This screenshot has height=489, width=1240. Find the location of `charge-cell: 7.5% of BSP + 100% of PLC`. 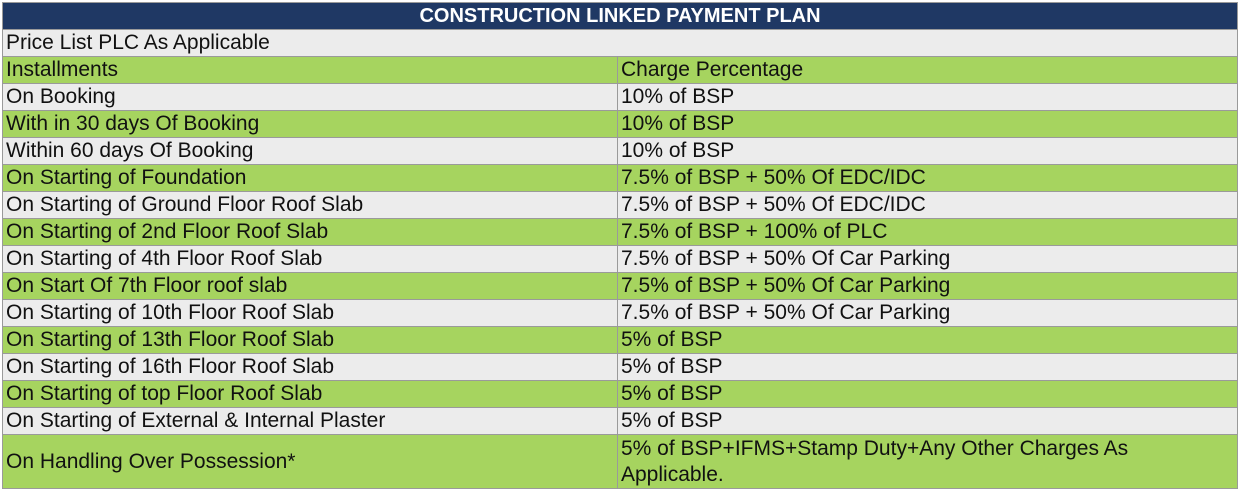

charge-cell: 7.5% of BSP + 100% of PLC is located at coordinates (927, 232).